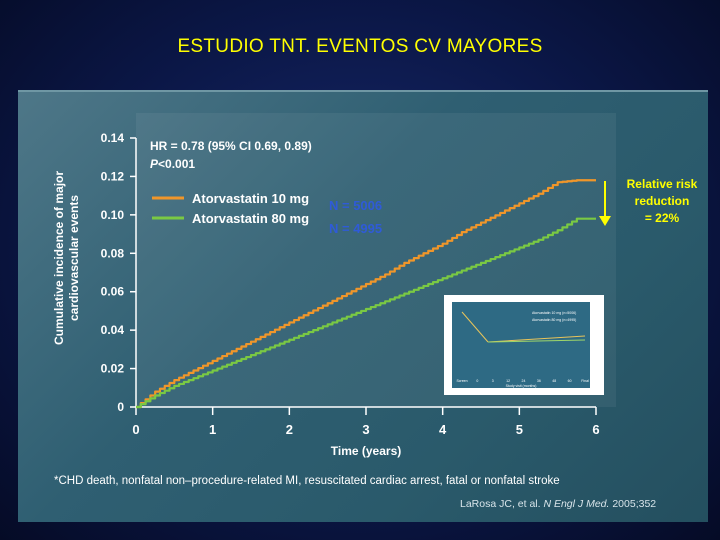  I want to click on x-tick-label: 4, so click(443, 429).